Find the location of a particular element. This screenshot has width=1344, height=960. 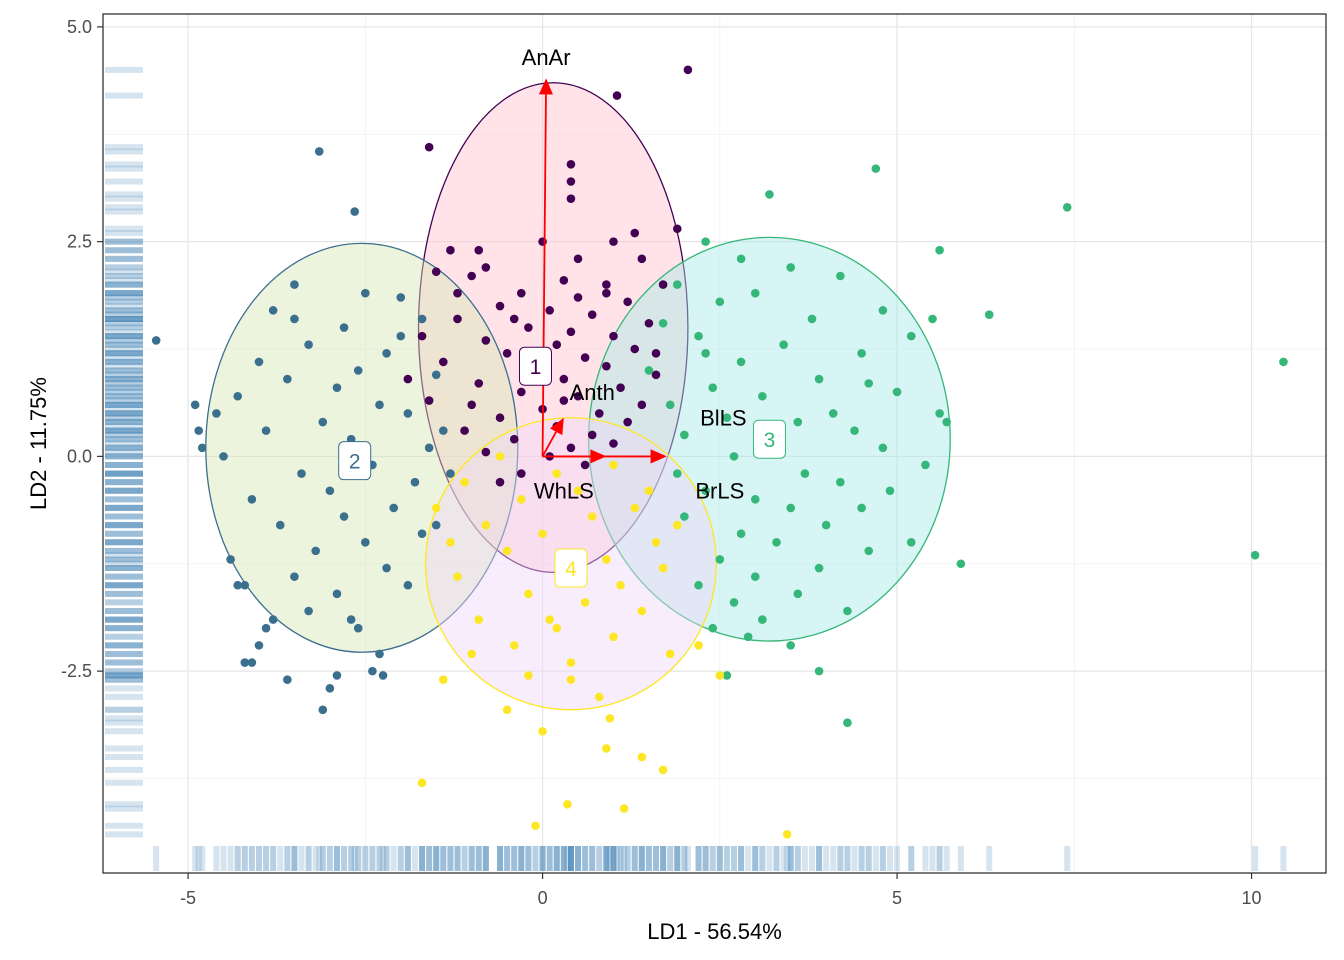

y-tick-label: 2.5 is located at coordinates (79, 242).